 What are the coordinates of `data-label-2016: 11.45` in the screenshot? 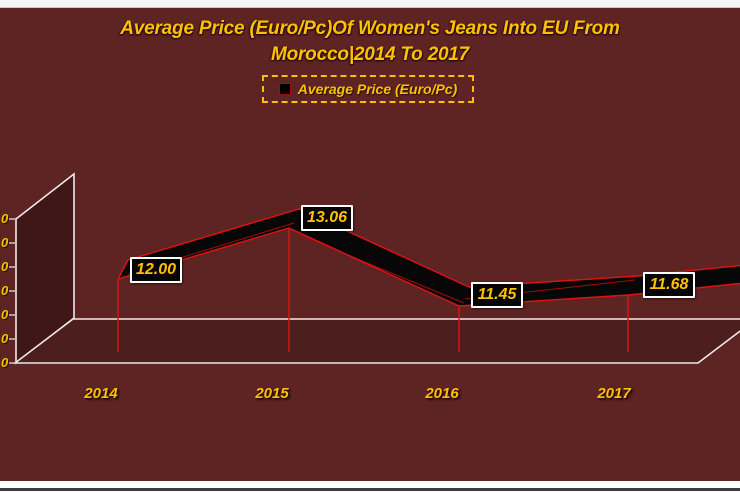 It's located at (497, 295).